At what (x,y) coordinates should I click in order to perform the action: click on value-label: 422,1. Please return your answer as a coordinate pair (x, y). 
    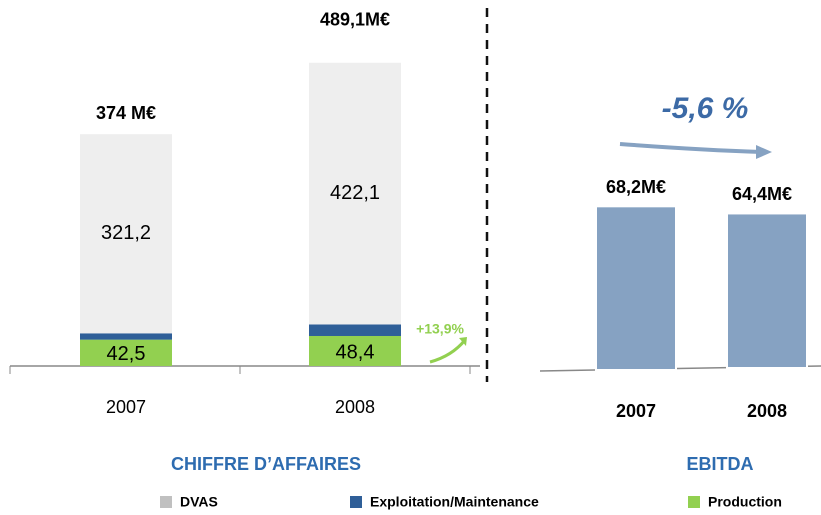
    Looking at the image, I should click on (355, 193).